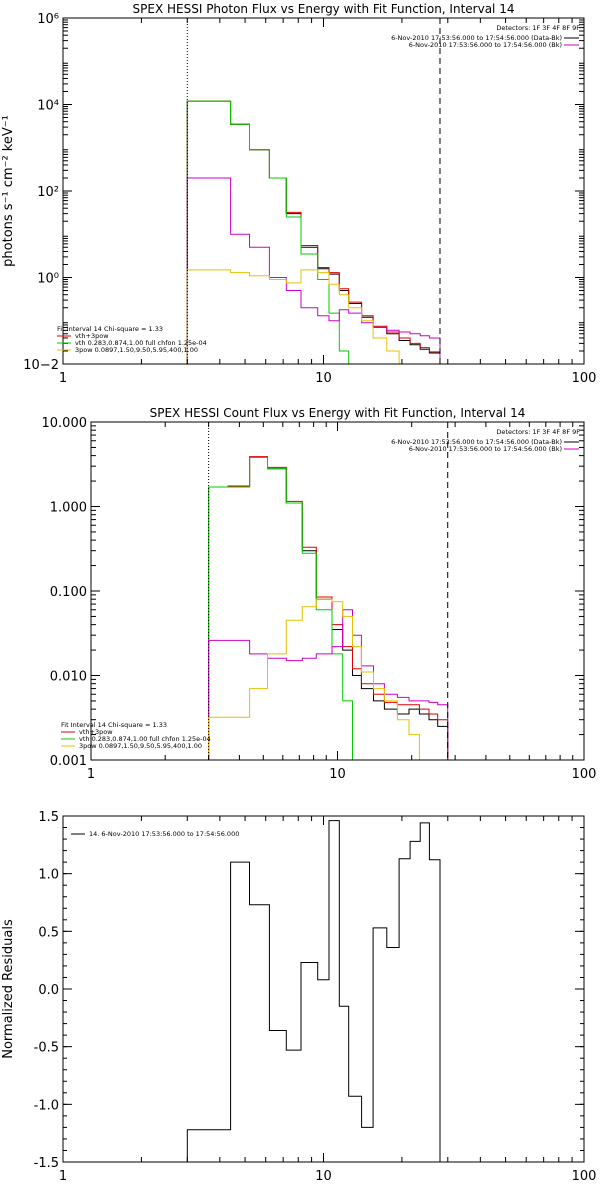 This screenshot has width=600, height=1204. Describe the element at coordinates (65, 423) in the screenshot. I see `y-tick-label: 10.000` at that location.